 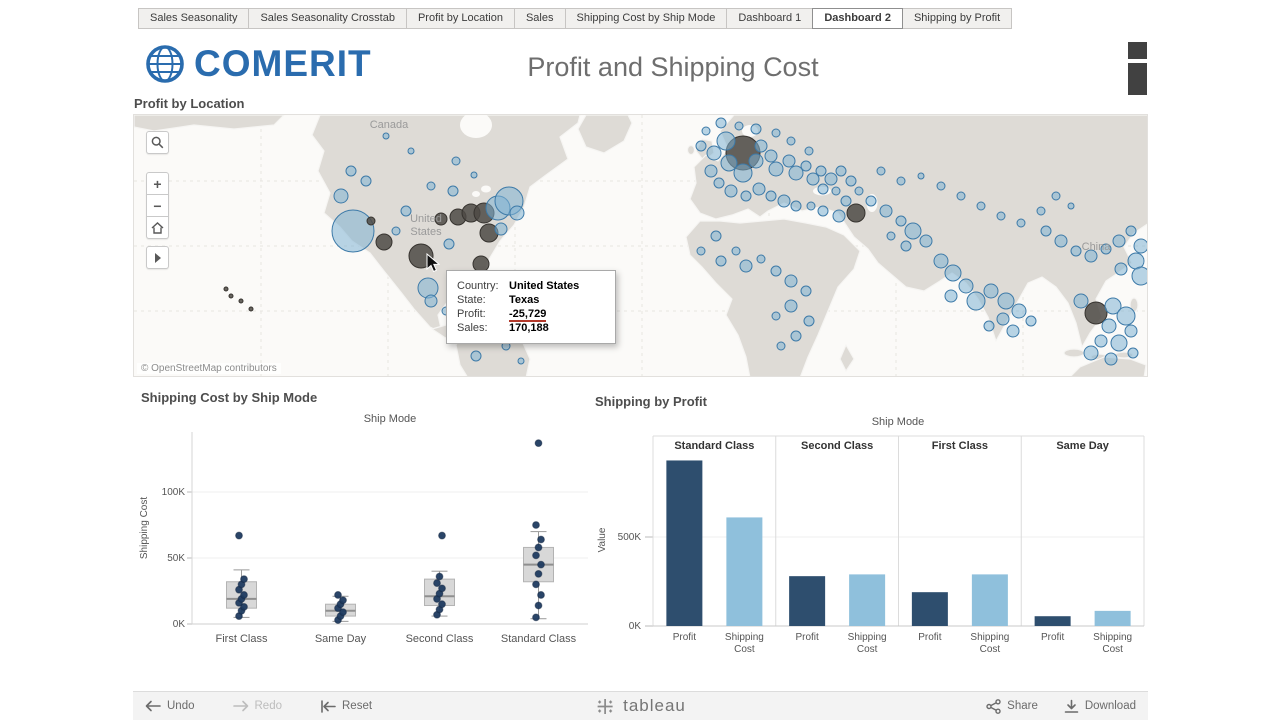 I want to click on map-collapse-button, so click(x=157, y=257).